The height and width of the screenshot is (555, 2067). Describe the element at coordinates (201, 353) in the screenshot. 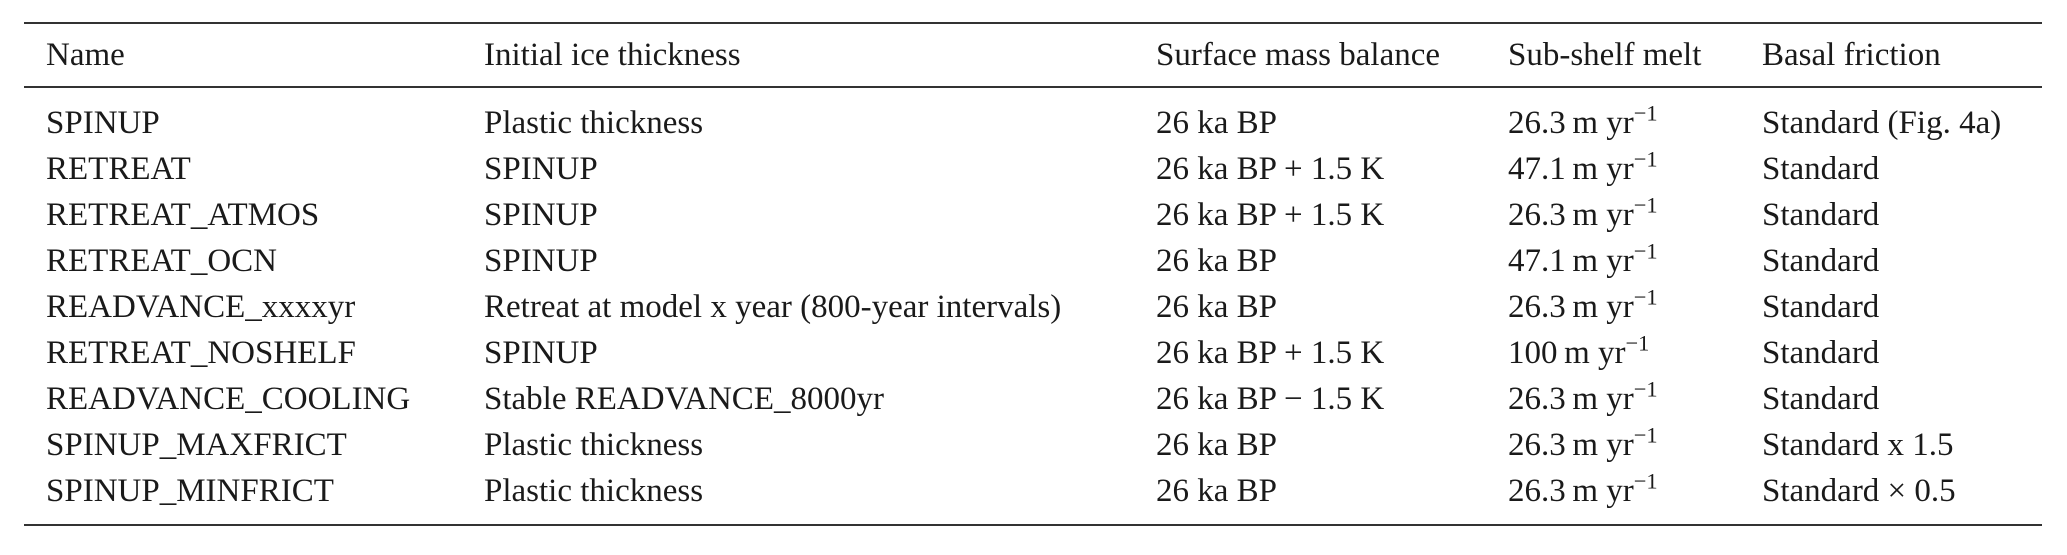

I see `cell-name: RETREAT_NOSHELF` at that location.